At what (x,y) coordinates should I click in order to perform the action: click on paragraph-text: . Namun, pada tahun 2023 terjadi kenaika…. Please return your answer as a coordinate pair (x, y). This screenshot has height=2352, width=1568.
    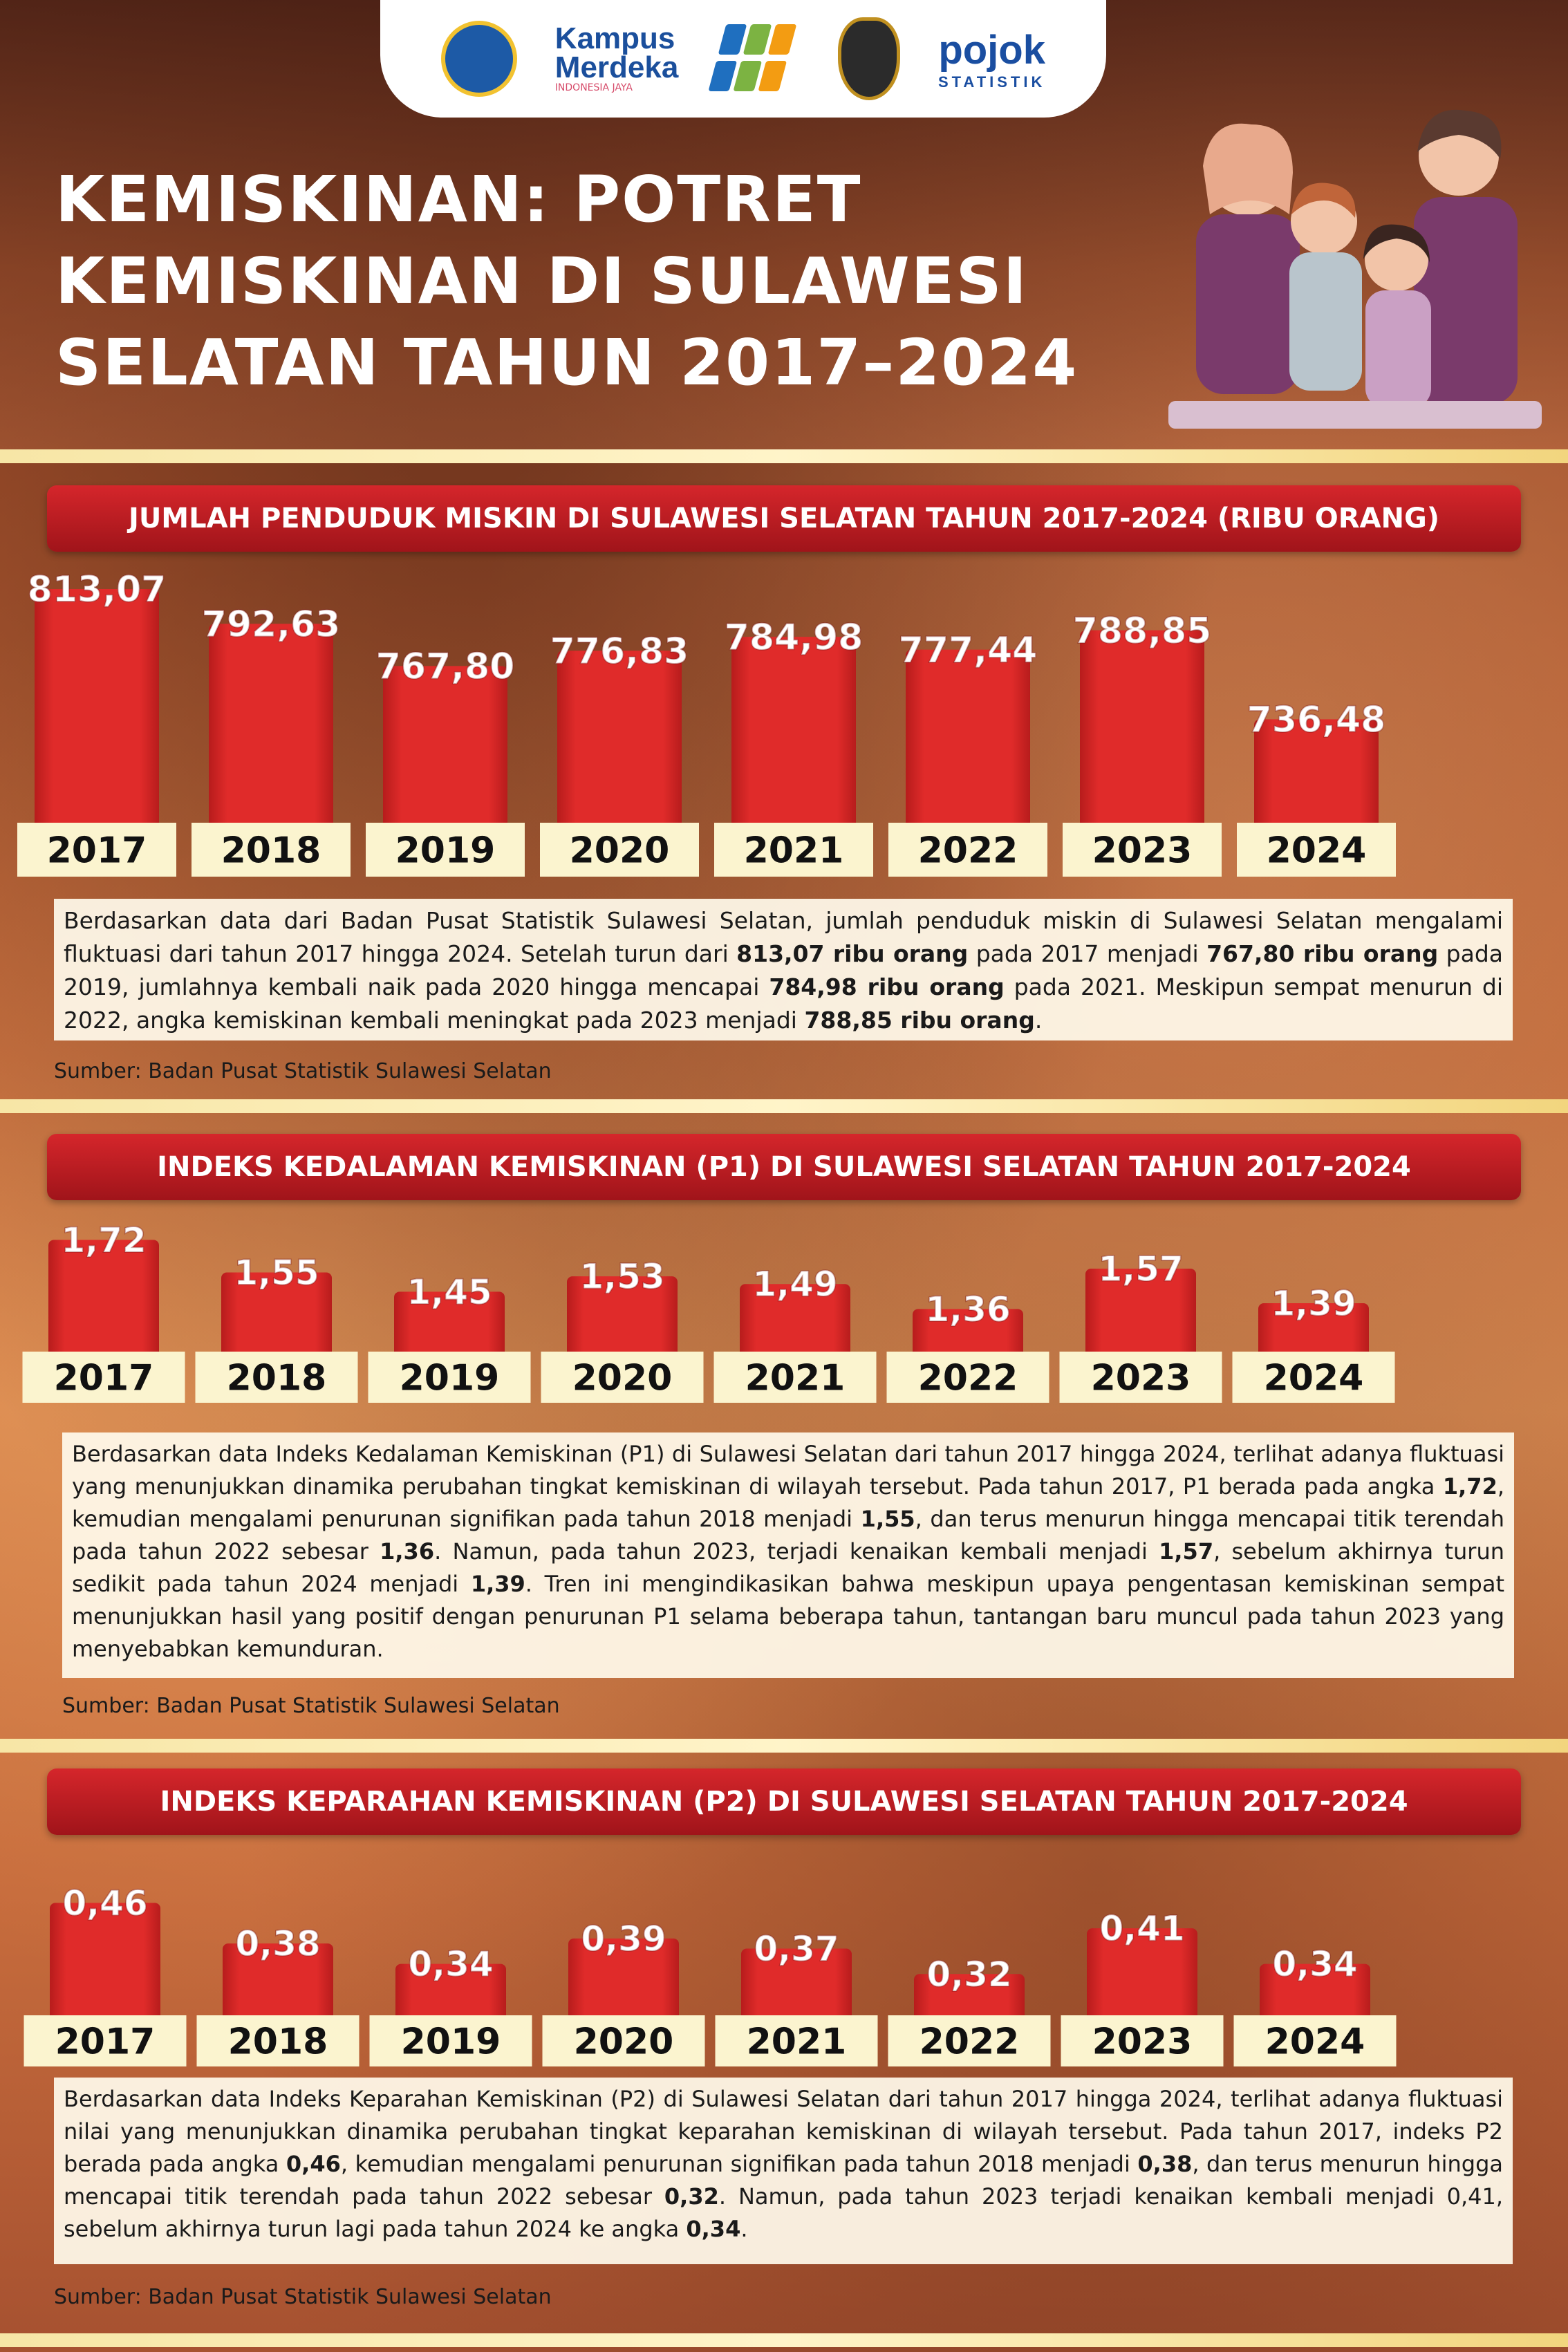
    Looking at the image, I should click on (784, 2212).